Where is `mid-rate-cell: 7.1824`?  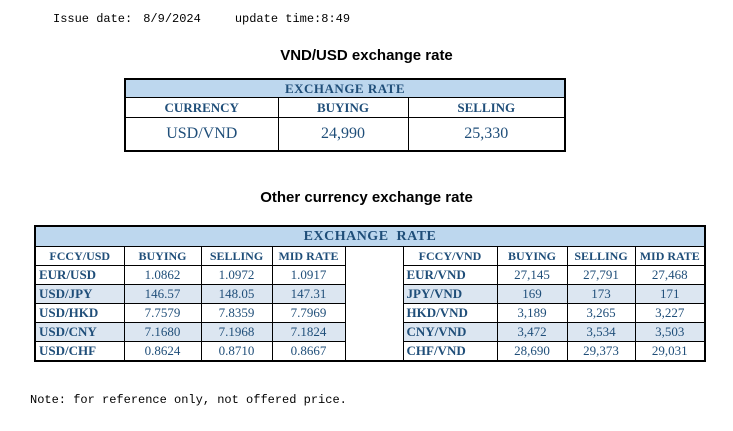
mid-rate-cell: 7.1824 is located at coordinates (308, 332).